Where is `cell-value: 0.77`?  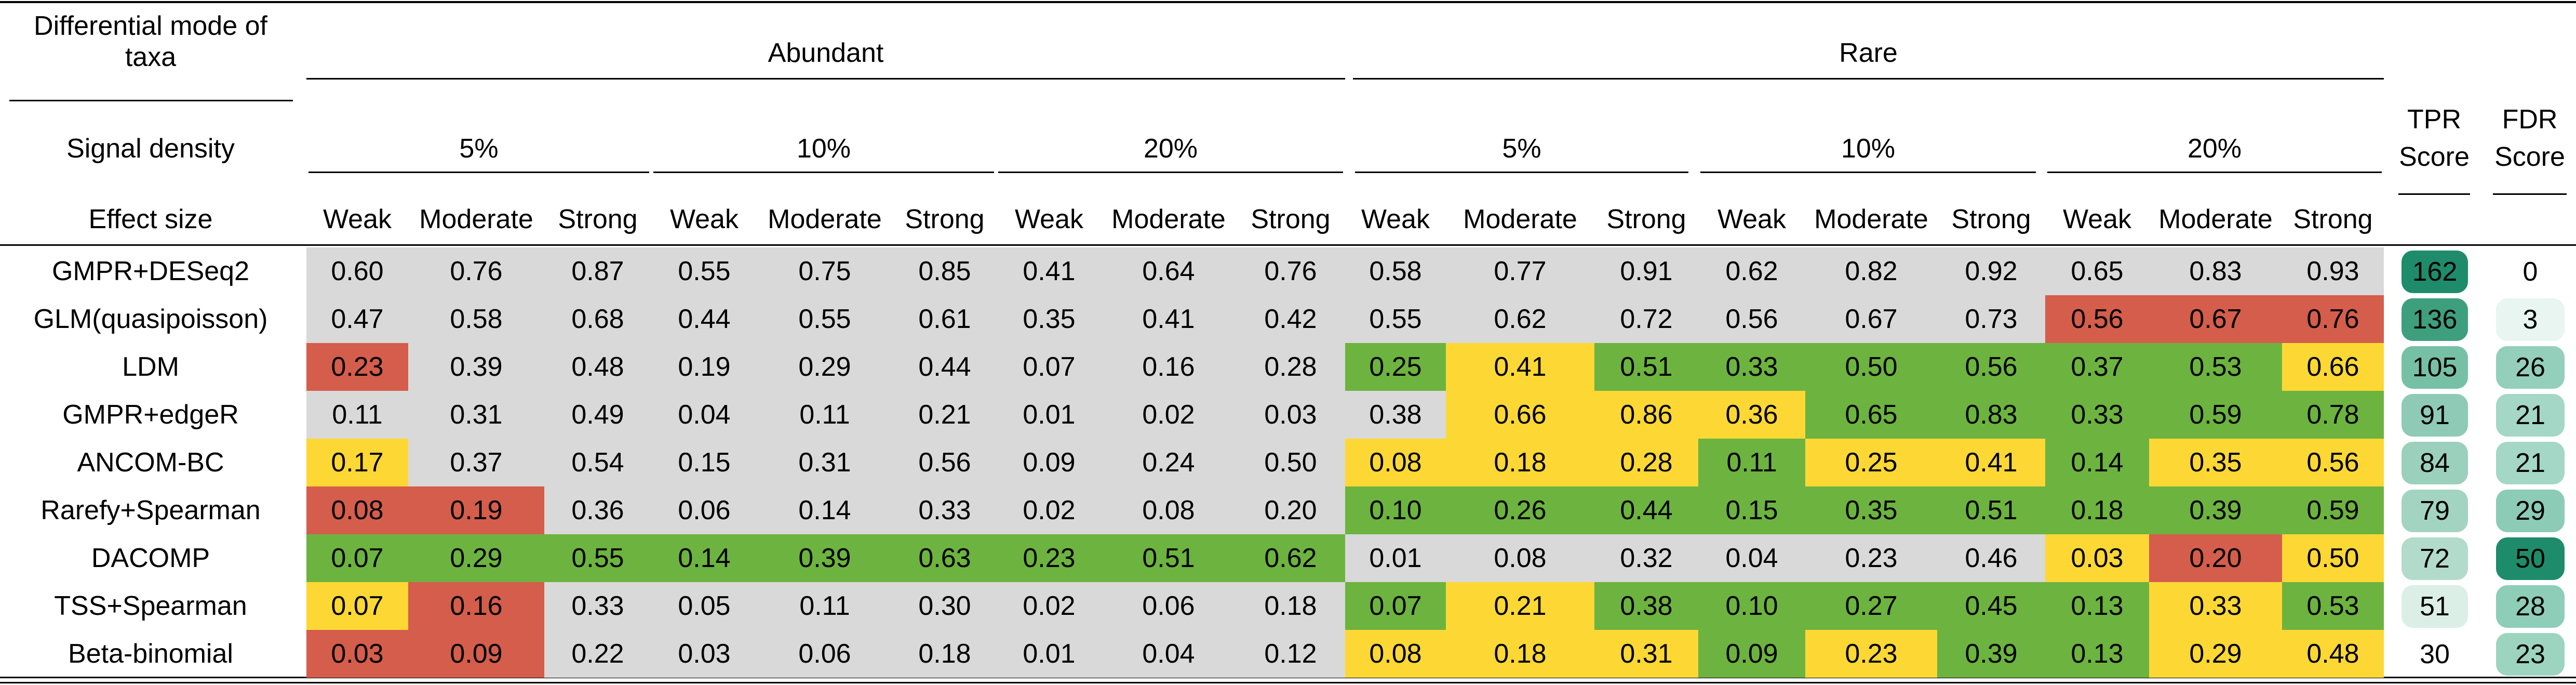
cell-value: 0.77 is located at coordinates (1521, 271).